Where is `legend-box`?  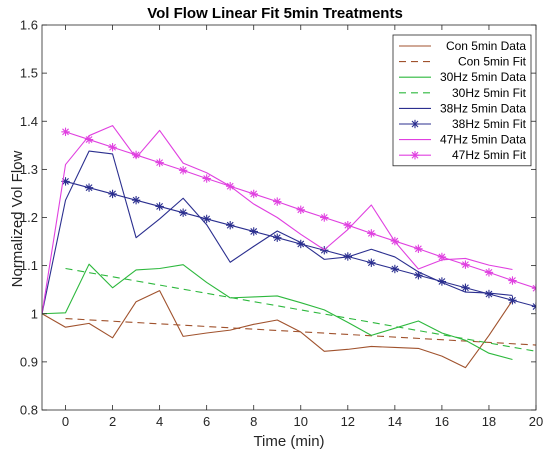 legend-box is located at coordinates (462, 100).